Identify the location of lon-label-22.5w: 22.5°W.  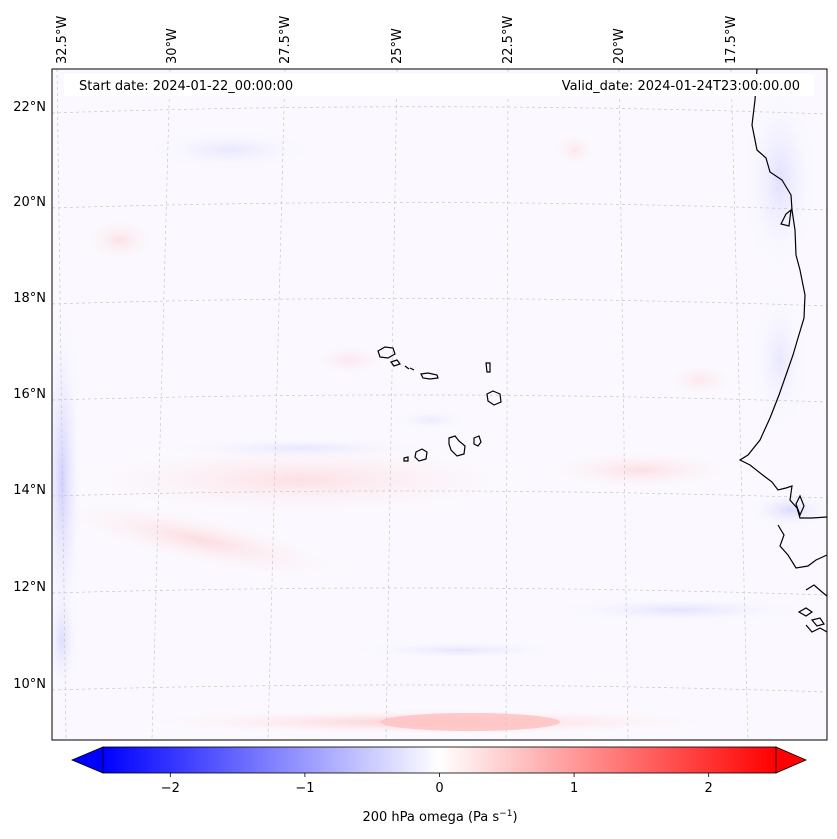
(508, 40).